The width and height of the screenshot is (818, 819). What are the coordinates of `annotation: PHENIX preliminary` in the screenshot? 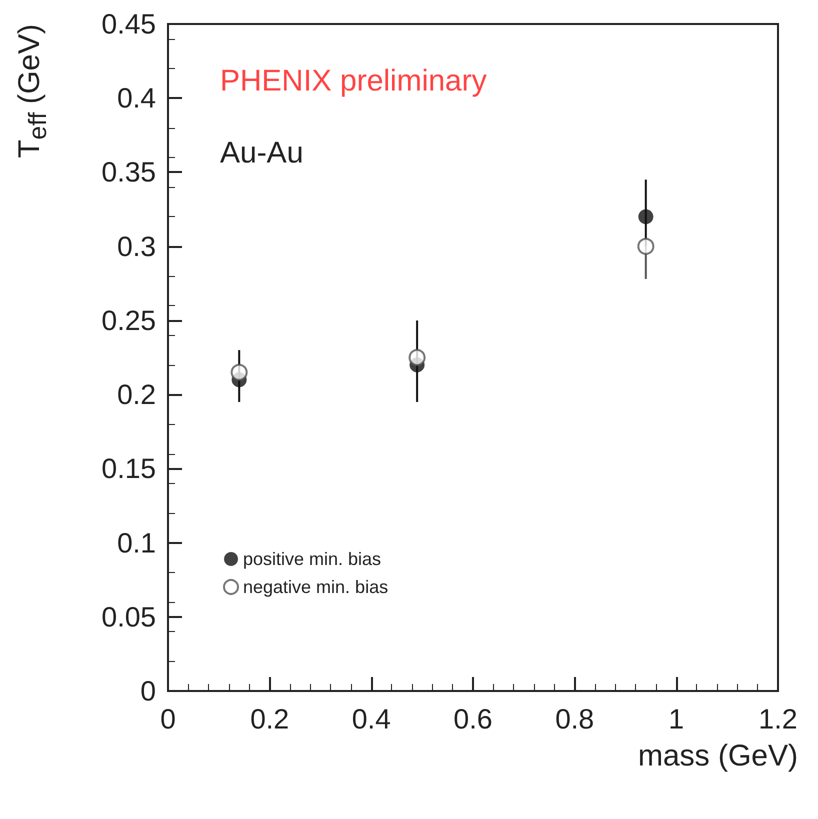 It's located at (353, 81).